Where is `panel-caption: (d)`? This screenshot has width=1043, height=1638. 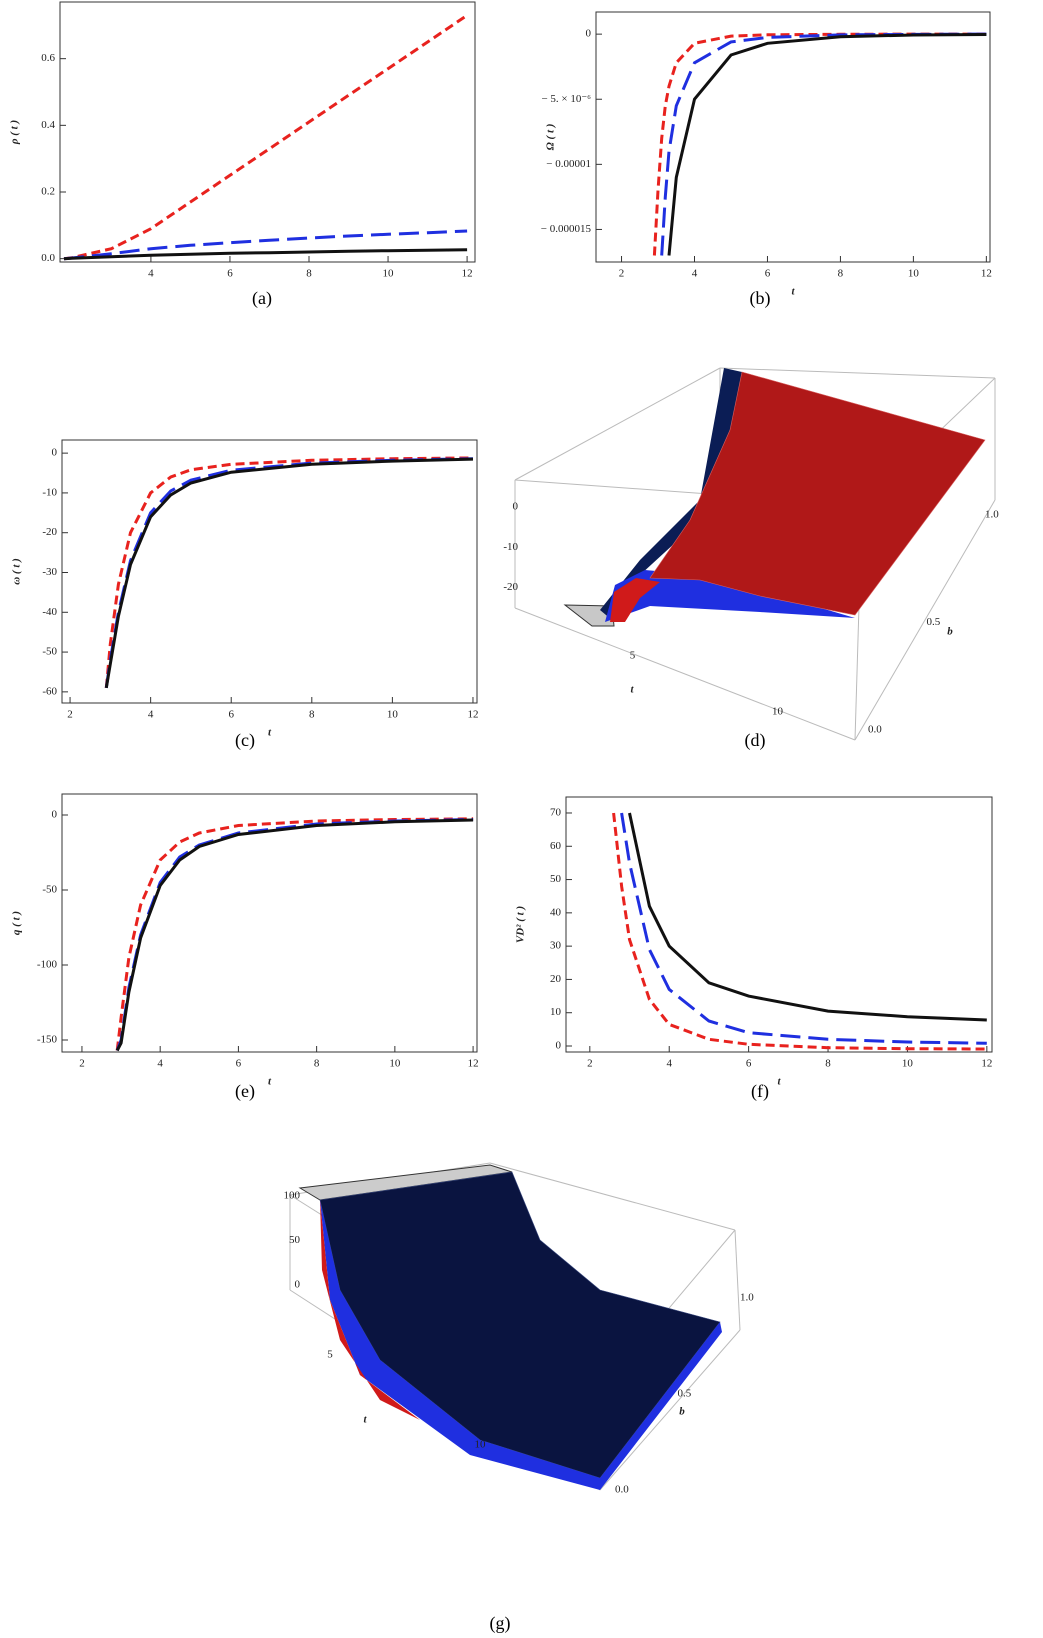 panel-caption: (d) is located at coordinates (755, 740).